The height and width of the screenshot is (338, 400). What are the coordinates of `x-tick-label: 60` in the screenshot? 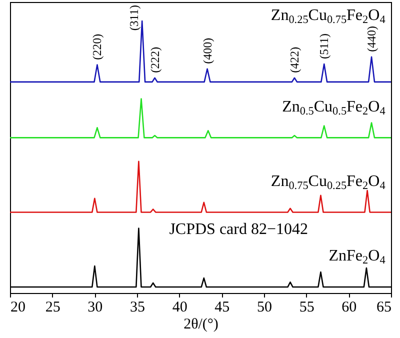 It's located at (349, 308).